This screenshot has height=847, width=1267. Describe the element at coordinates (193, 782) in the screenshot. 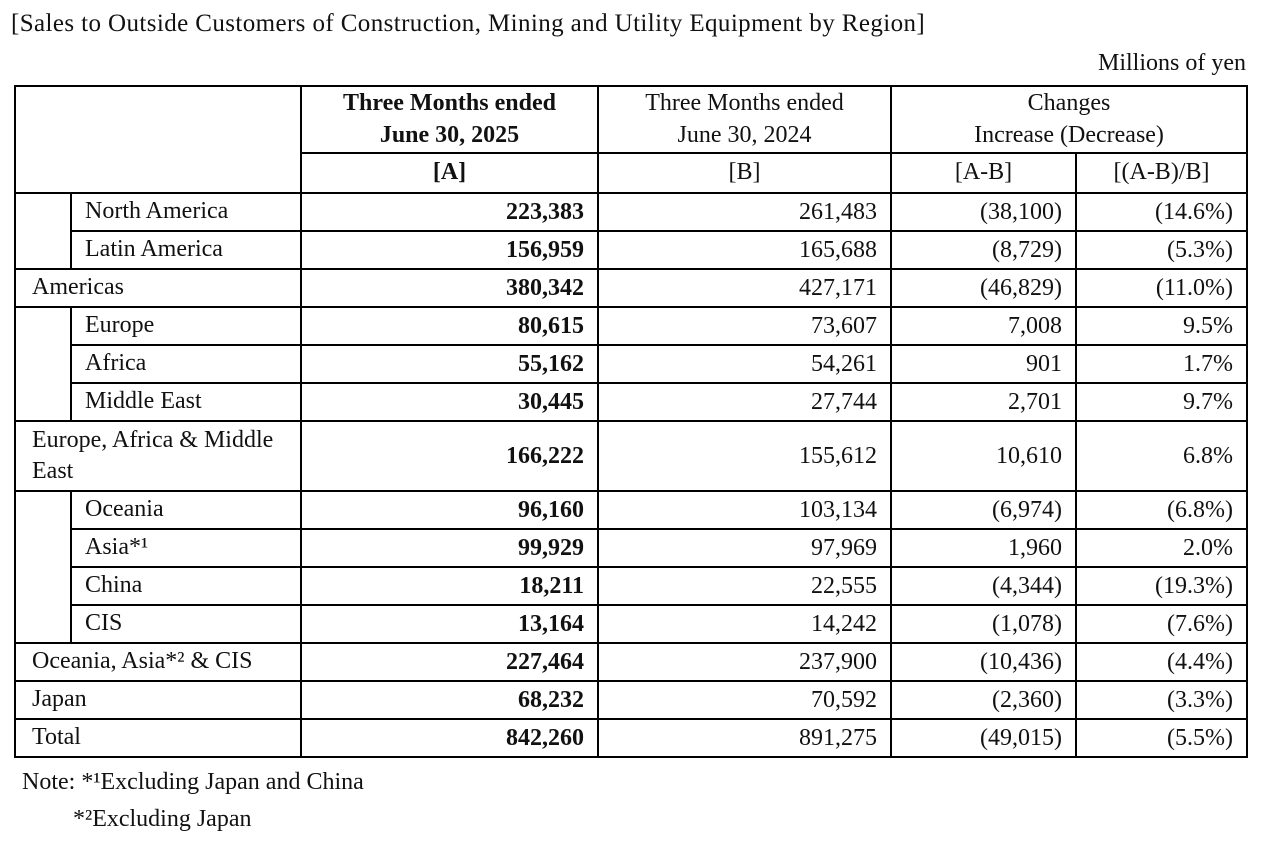

I see `note-line-1: Note: *¹Excluding Japan and China` at that location.